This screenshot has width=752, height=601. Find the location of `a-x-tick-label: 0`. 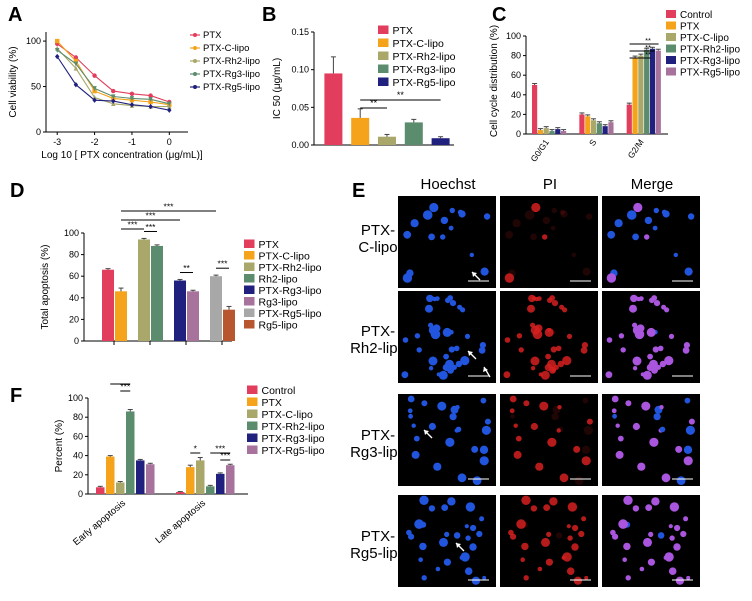

a-x-tick-label: 0 is located at coordinates (169, 142).